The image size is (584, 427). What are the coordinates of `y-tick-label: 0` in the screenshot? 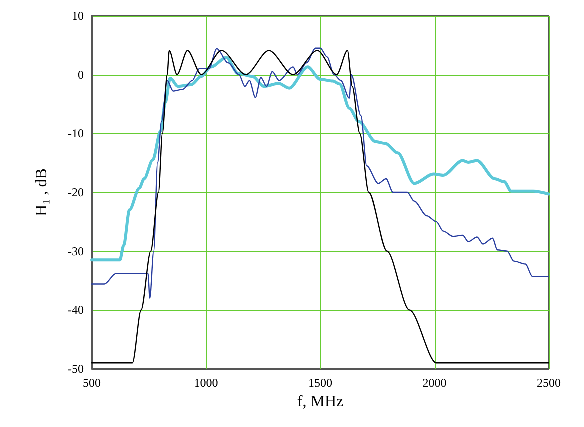 It's located at (81, 75).